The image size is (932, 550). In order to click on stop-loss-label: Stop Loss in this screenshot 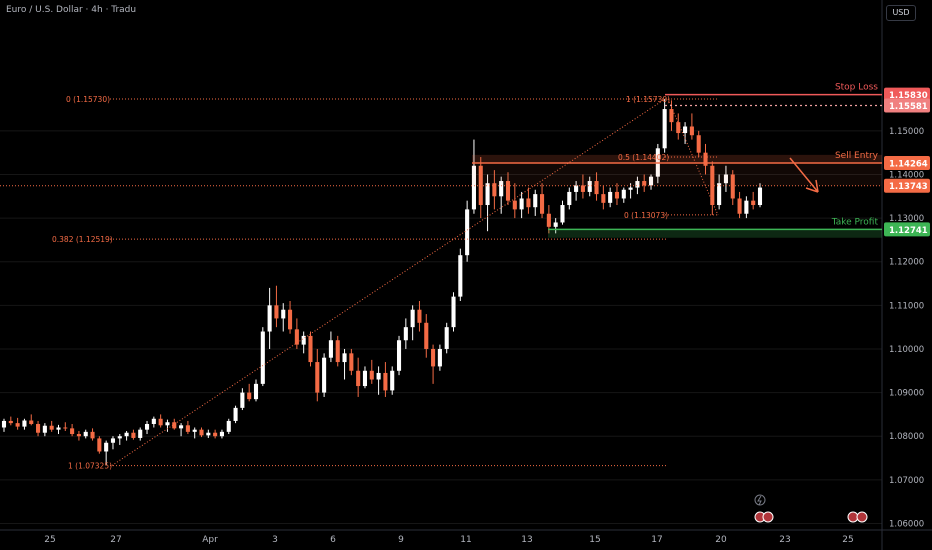, I will do `click(856, 88)`.